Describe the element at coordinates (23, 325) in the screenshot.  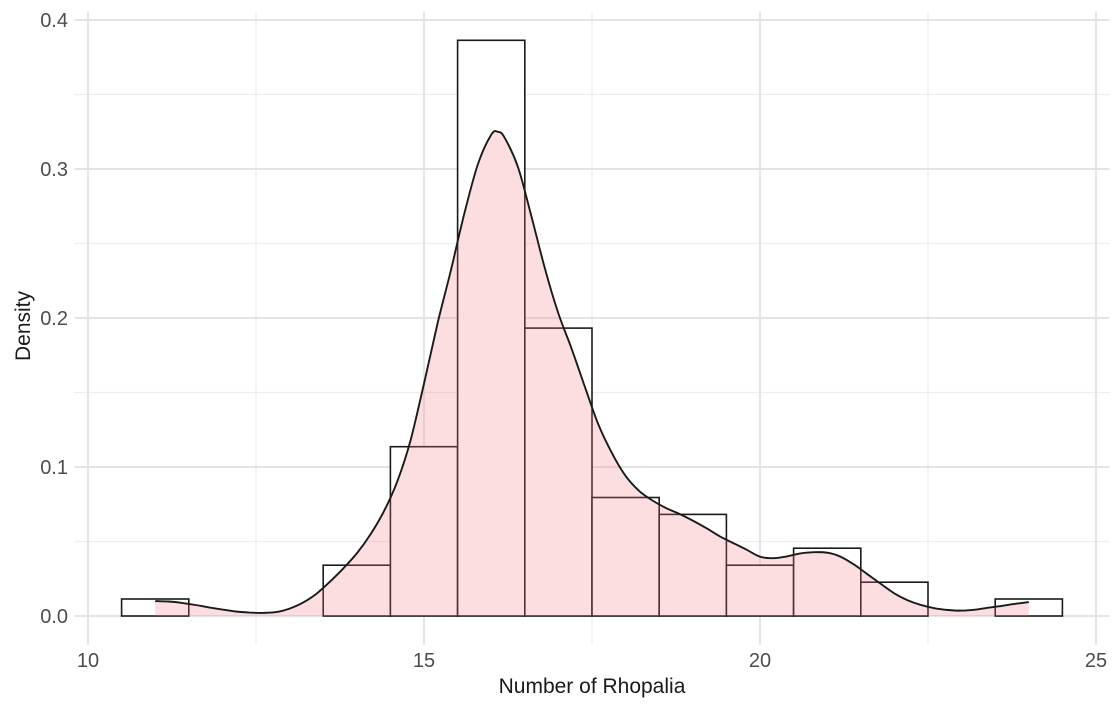
I see `y-axis-title: Density` at that location.